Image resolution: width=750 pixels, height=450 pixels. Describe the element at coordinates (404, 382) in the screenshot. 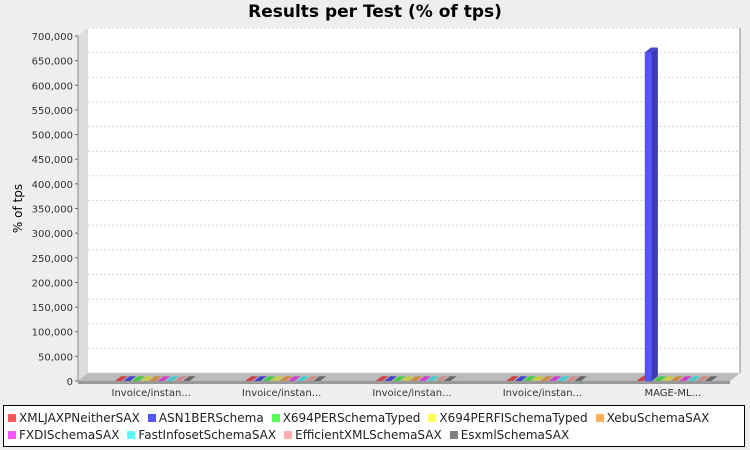

I see `floor-edge` at that location.